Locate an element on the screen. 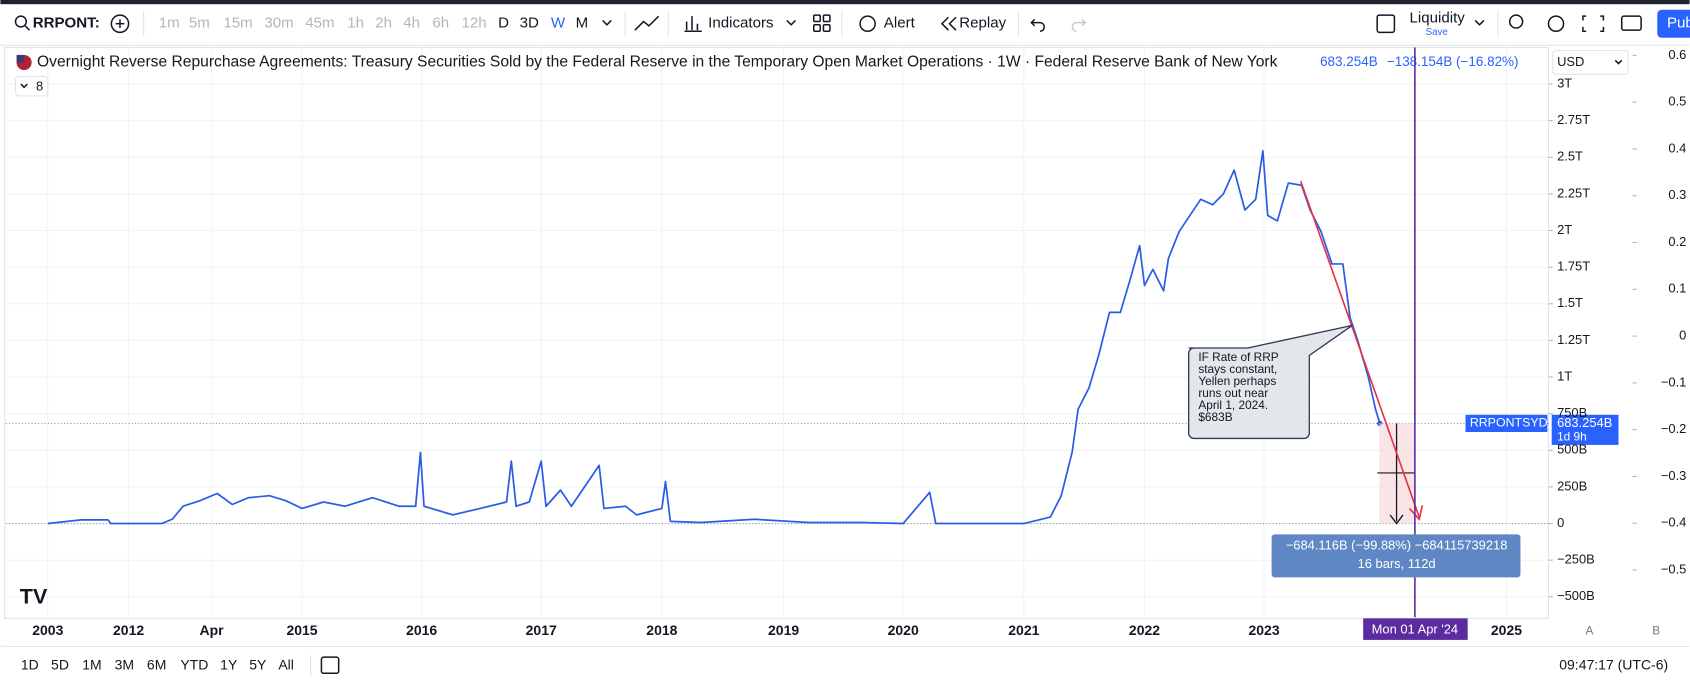 This screenshot has height=683, width=1690. range-group: 1D 5D 1M 3M 6M YTD 1Y 5Y All is located at coordinates (157, 664).